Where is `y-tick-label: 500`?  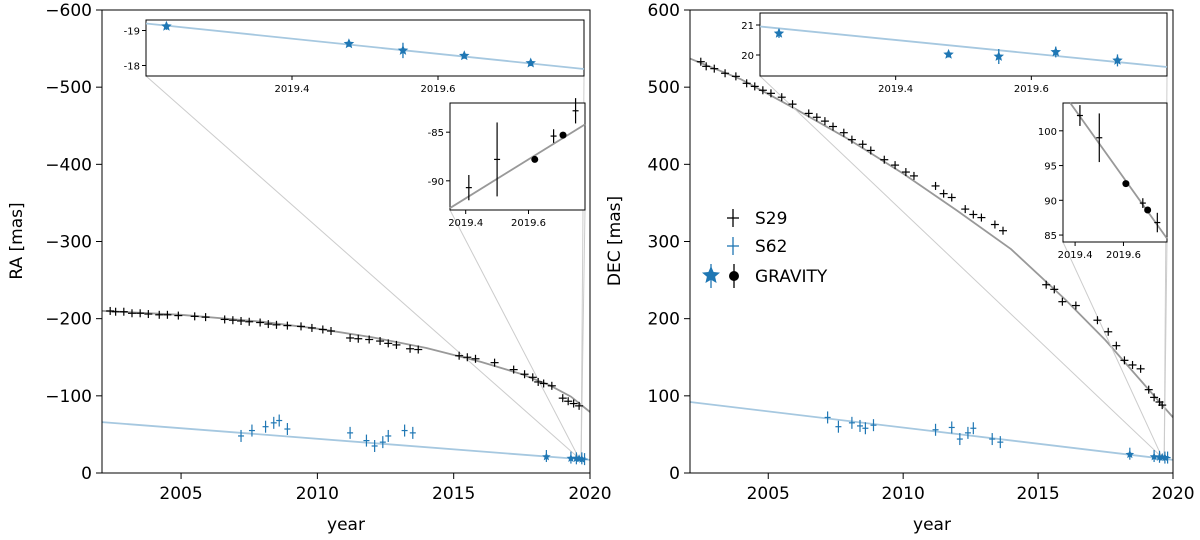 y-tick-label: 500 is located at coordinates (664, 88).